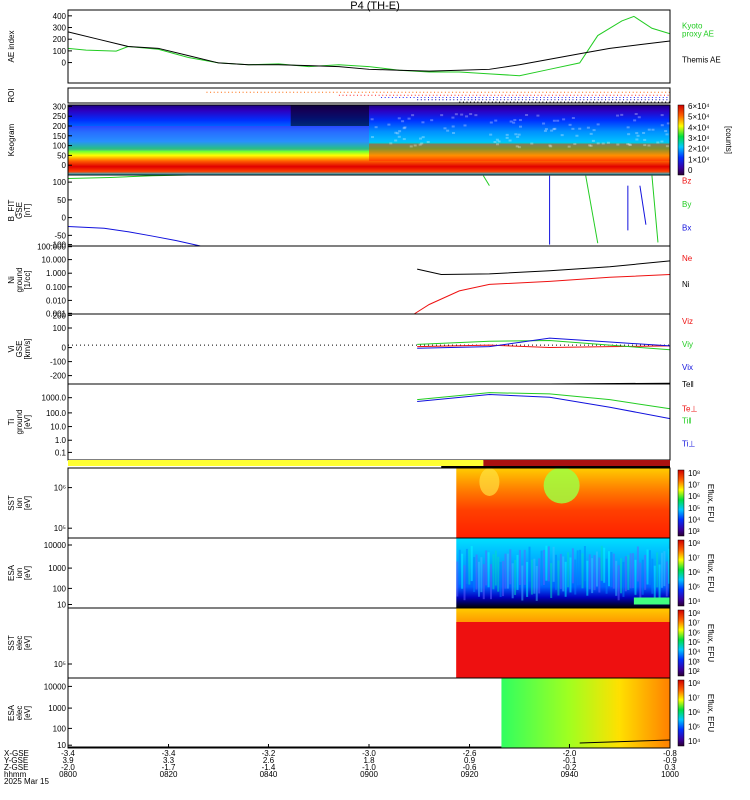 This screenshot has height=800, width=750. I want to click on velocity-legend-vix: Vix, so click(687, 367).